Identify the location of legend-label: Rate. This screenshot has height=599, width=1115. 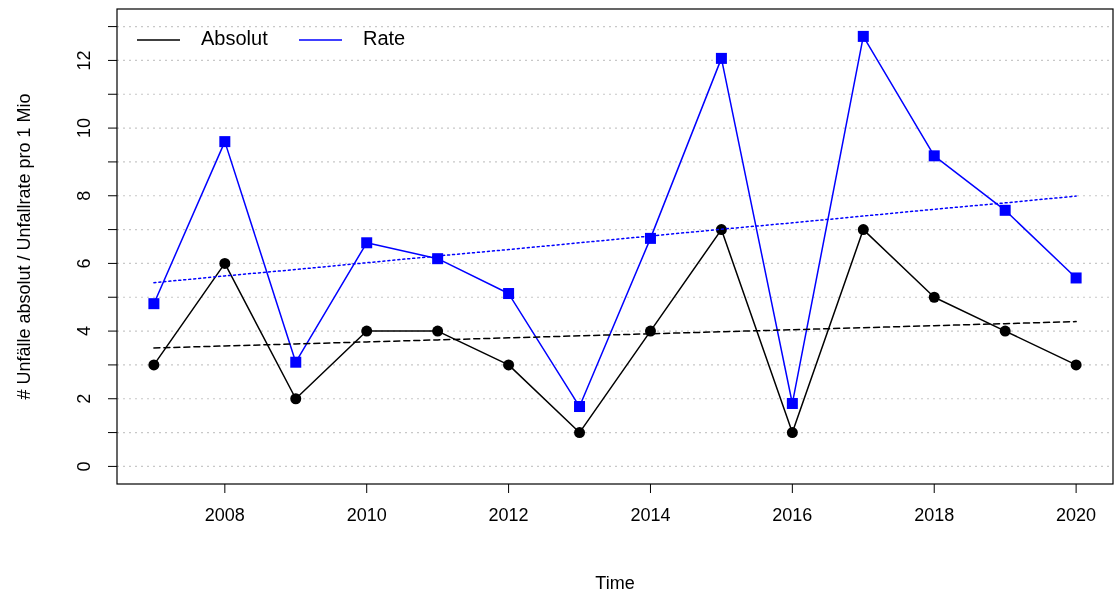
(384, 38).